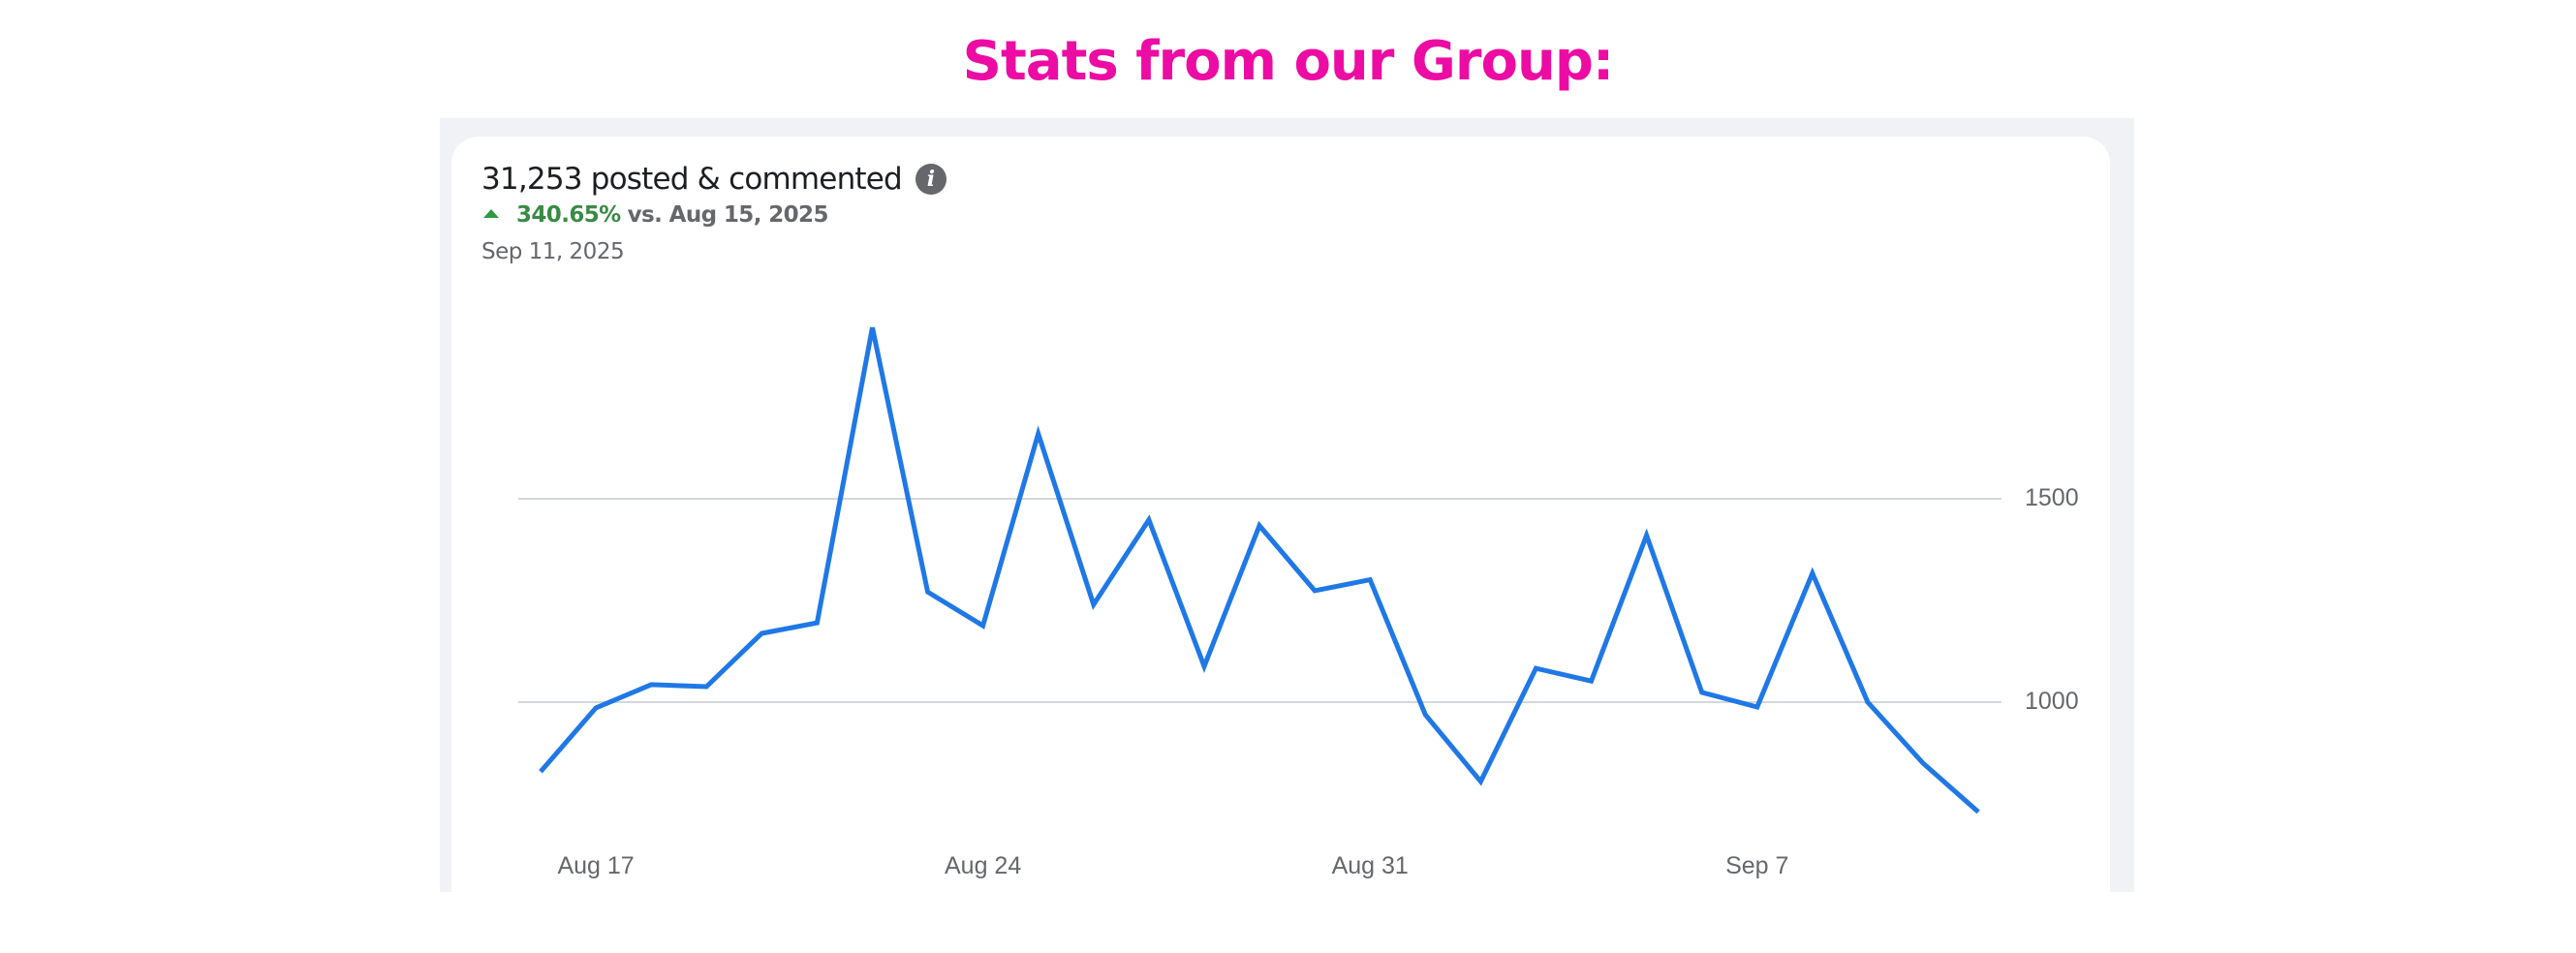 This screenshot has height=953, width=2576. Describe the element at coordinates (2052, 701) in the screenshot. I see `y-tick-label: 1000` at that location.